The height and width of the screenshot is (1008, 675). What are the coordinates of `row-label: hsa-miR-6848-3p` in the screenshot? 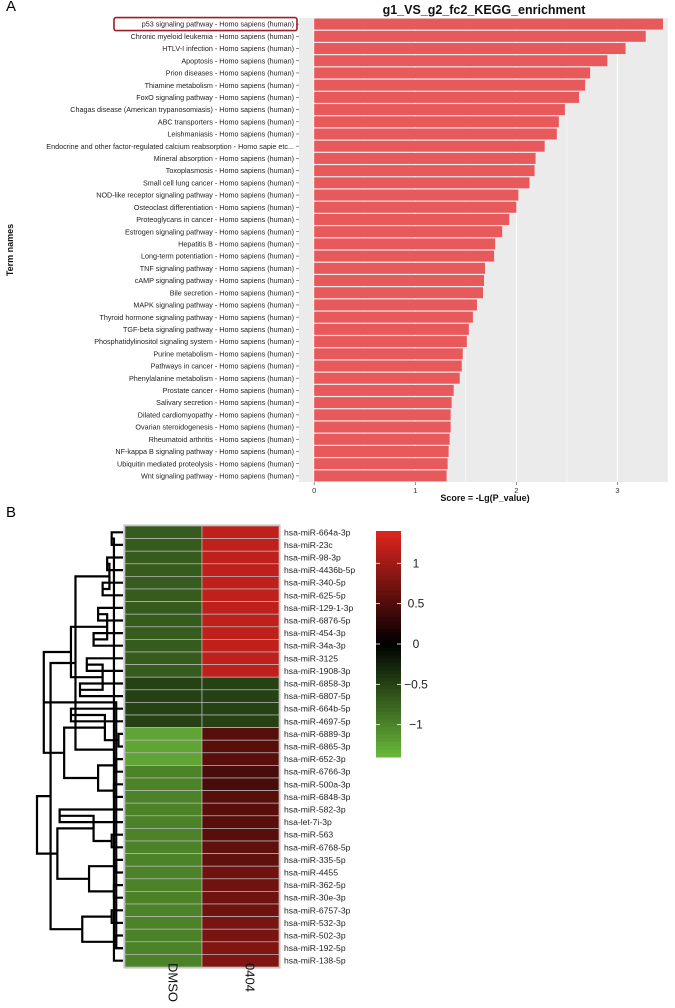 It's located at (317, 797).